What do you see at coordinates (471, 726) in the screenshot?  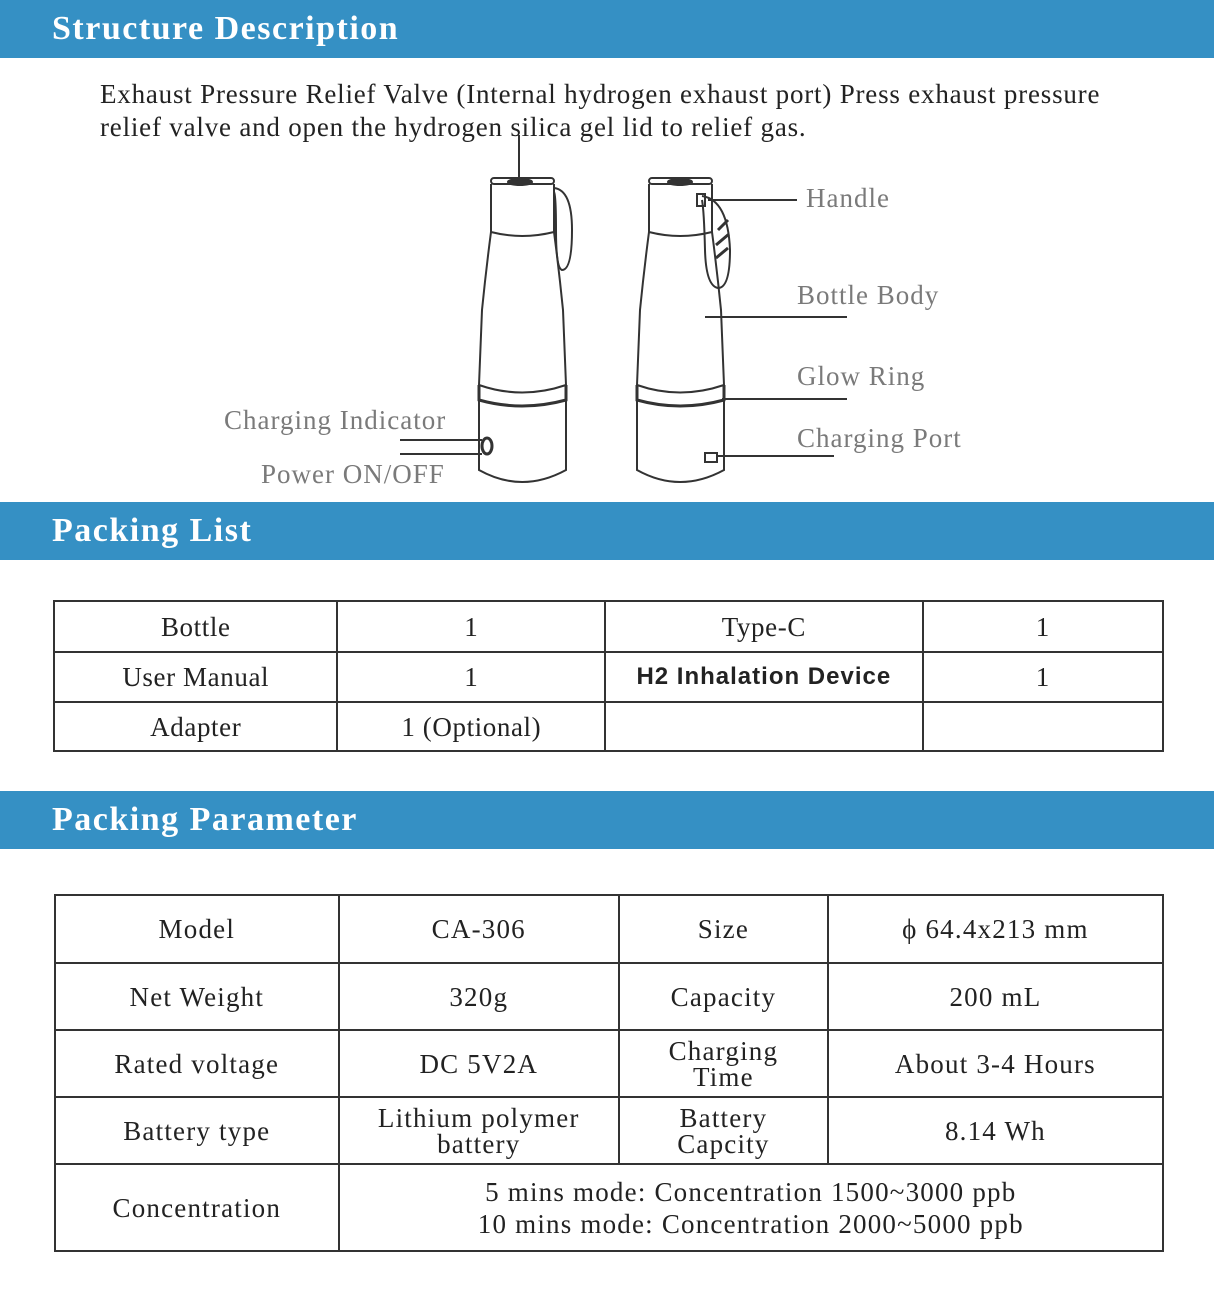 I see `cell: 1 (Optional)` at bounding box center [471, 726].